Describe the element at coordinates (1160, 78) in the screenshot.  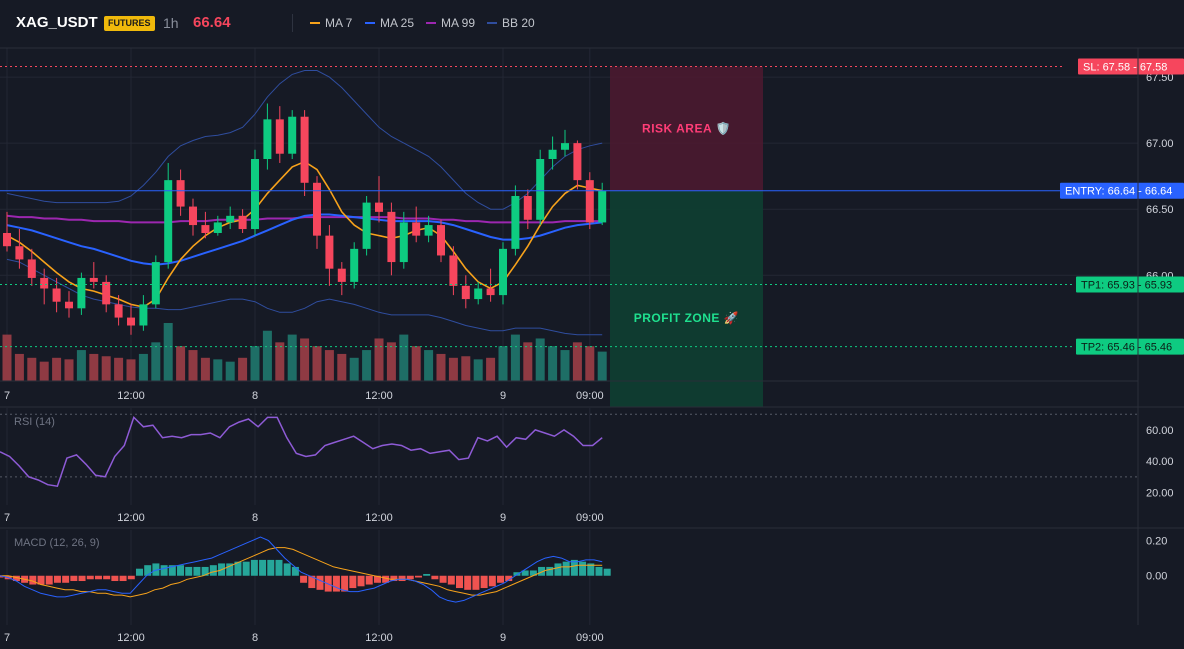
I see `price-axis-tick: 67.50` at that location.